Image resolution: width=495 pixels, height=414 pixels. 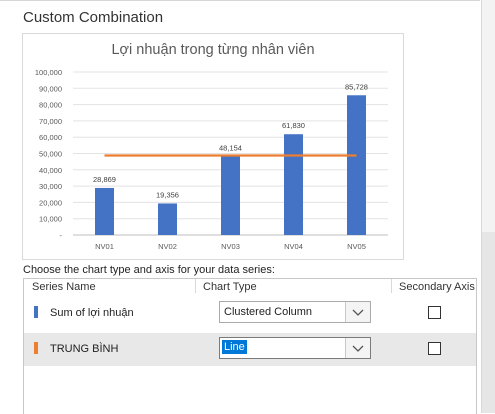 What do you see at coordinates (230, 287) in the screenshot?
I see `column-header-chart-type: Chart Type` at bounding box center [230, 287].